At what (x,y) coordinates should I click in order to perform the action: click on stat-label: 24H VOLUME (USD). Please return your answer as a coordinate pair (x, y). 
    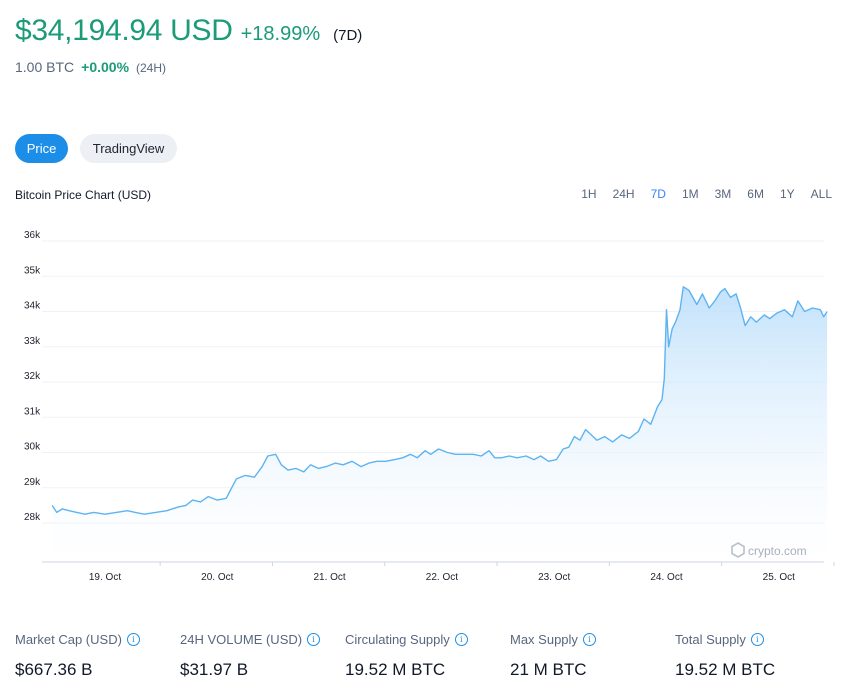
    Looking at the image, I should click on (241, 639).